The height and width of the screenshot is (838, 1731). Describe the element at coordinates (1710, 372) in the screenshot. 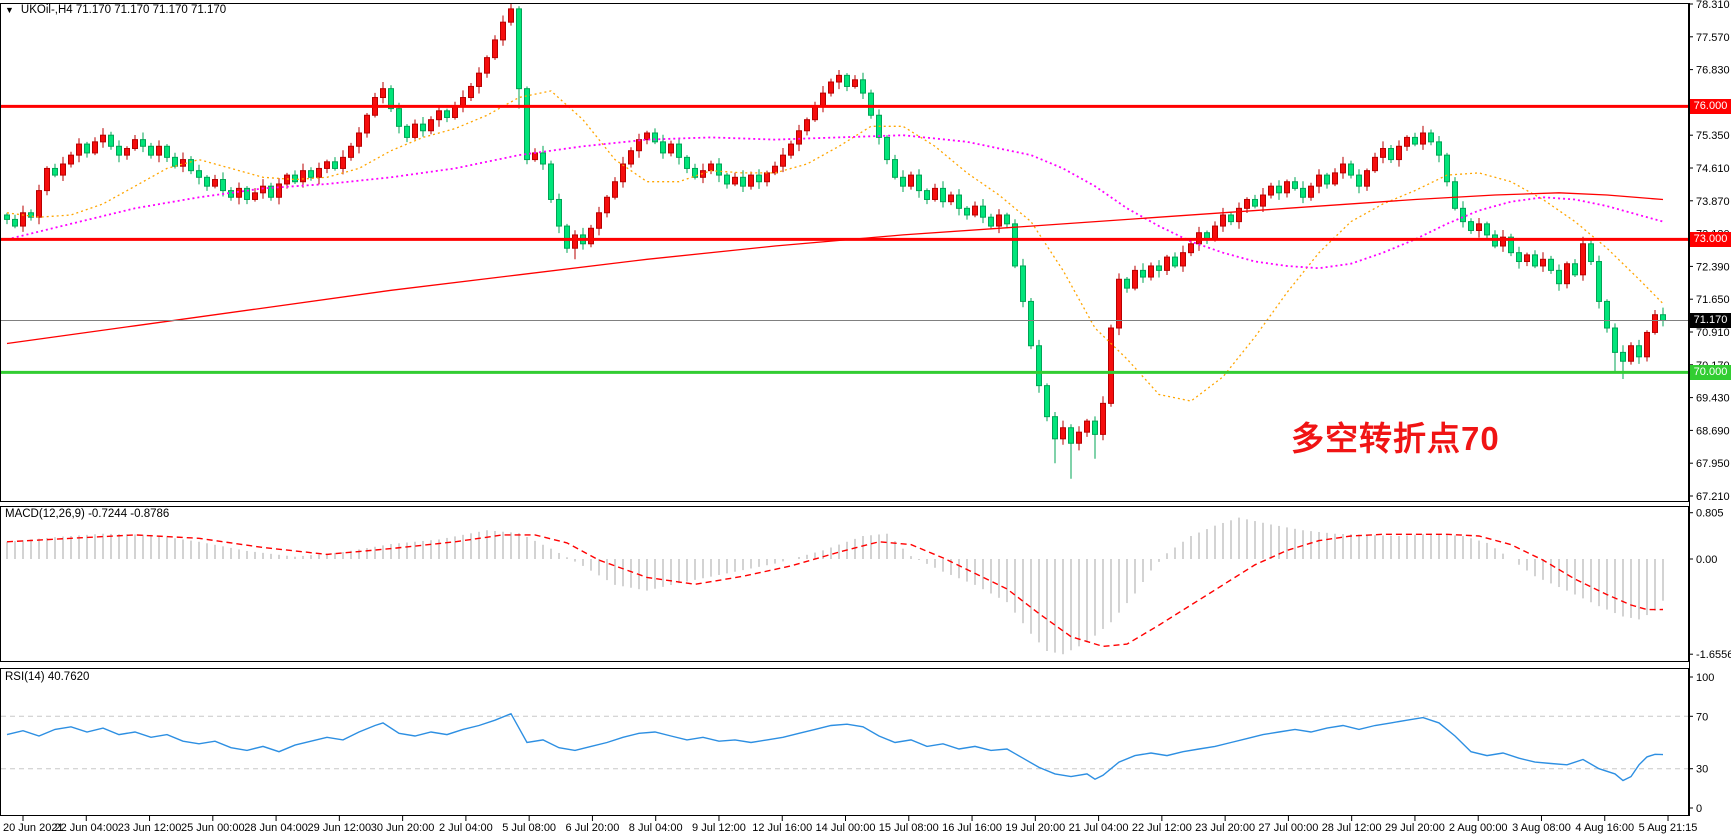

I see `support-70-badge: 70.000` at that location.